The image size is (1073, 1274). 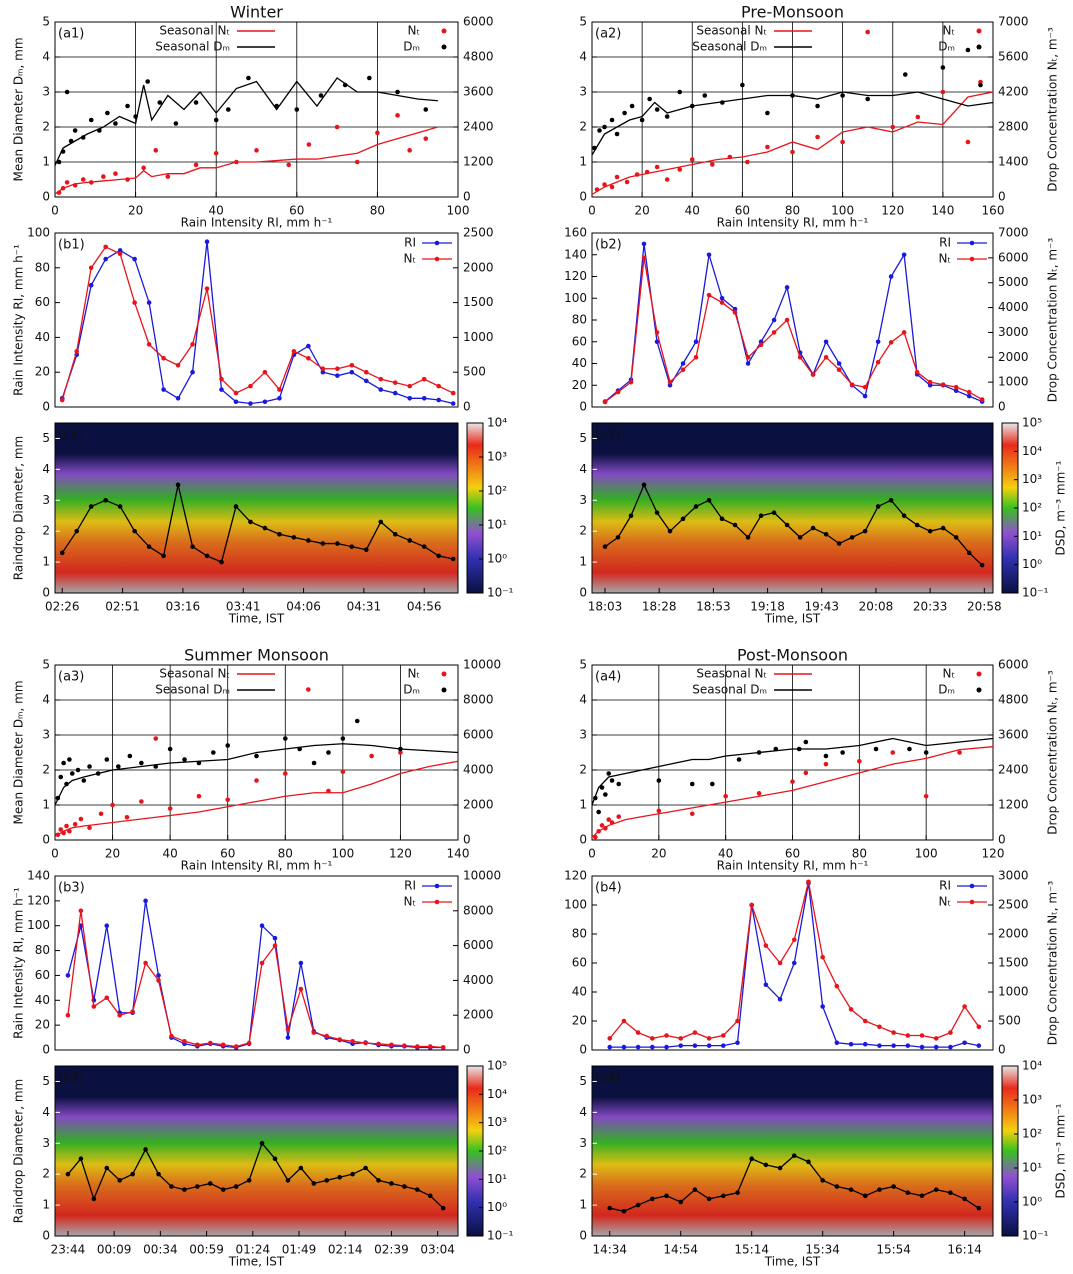 What do you see at coordinates (945, 886) in the screenshot?
I see `legend-label: RI` at bounding box center [945, 886].